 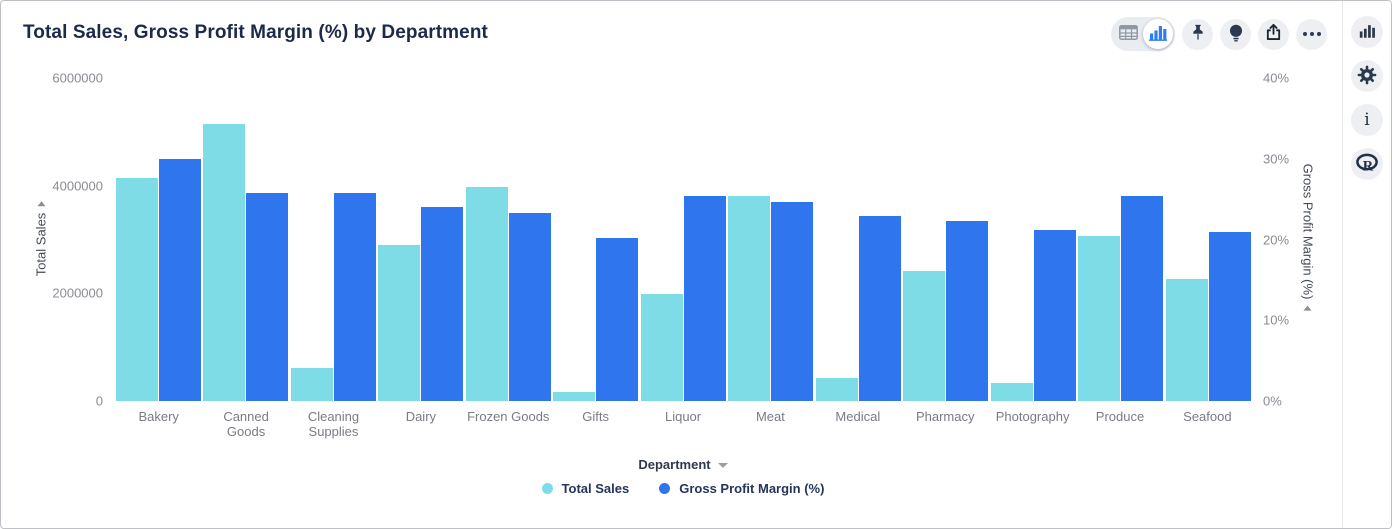 I want to click on info-button: i, so click(x=1367, y=120).